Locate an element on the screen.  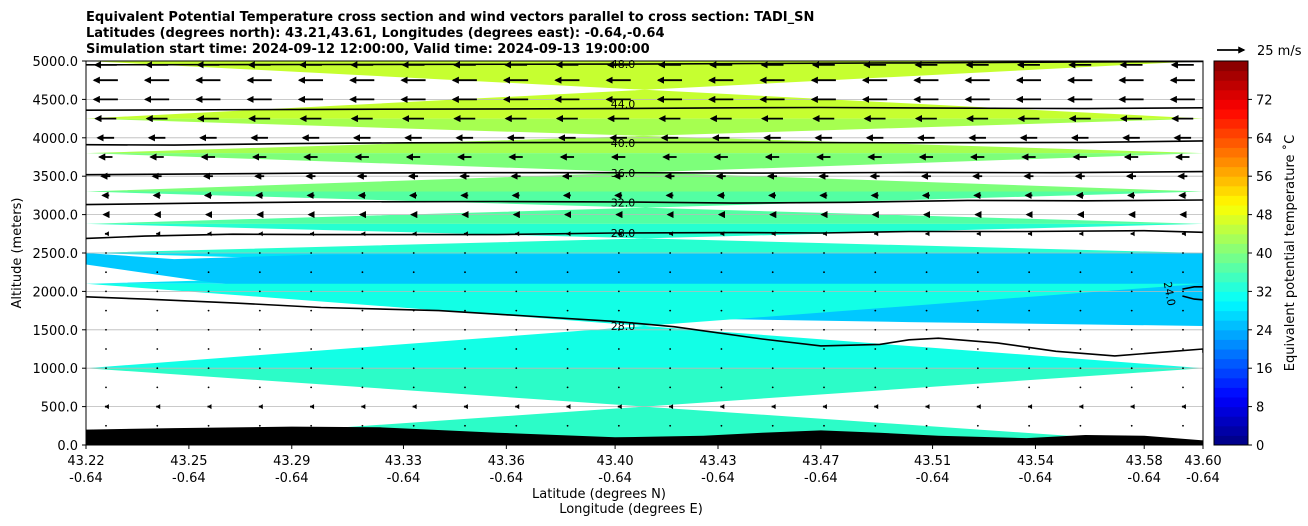
x-tick-lon-3: -0.64 is located at coordinates (404, 478).